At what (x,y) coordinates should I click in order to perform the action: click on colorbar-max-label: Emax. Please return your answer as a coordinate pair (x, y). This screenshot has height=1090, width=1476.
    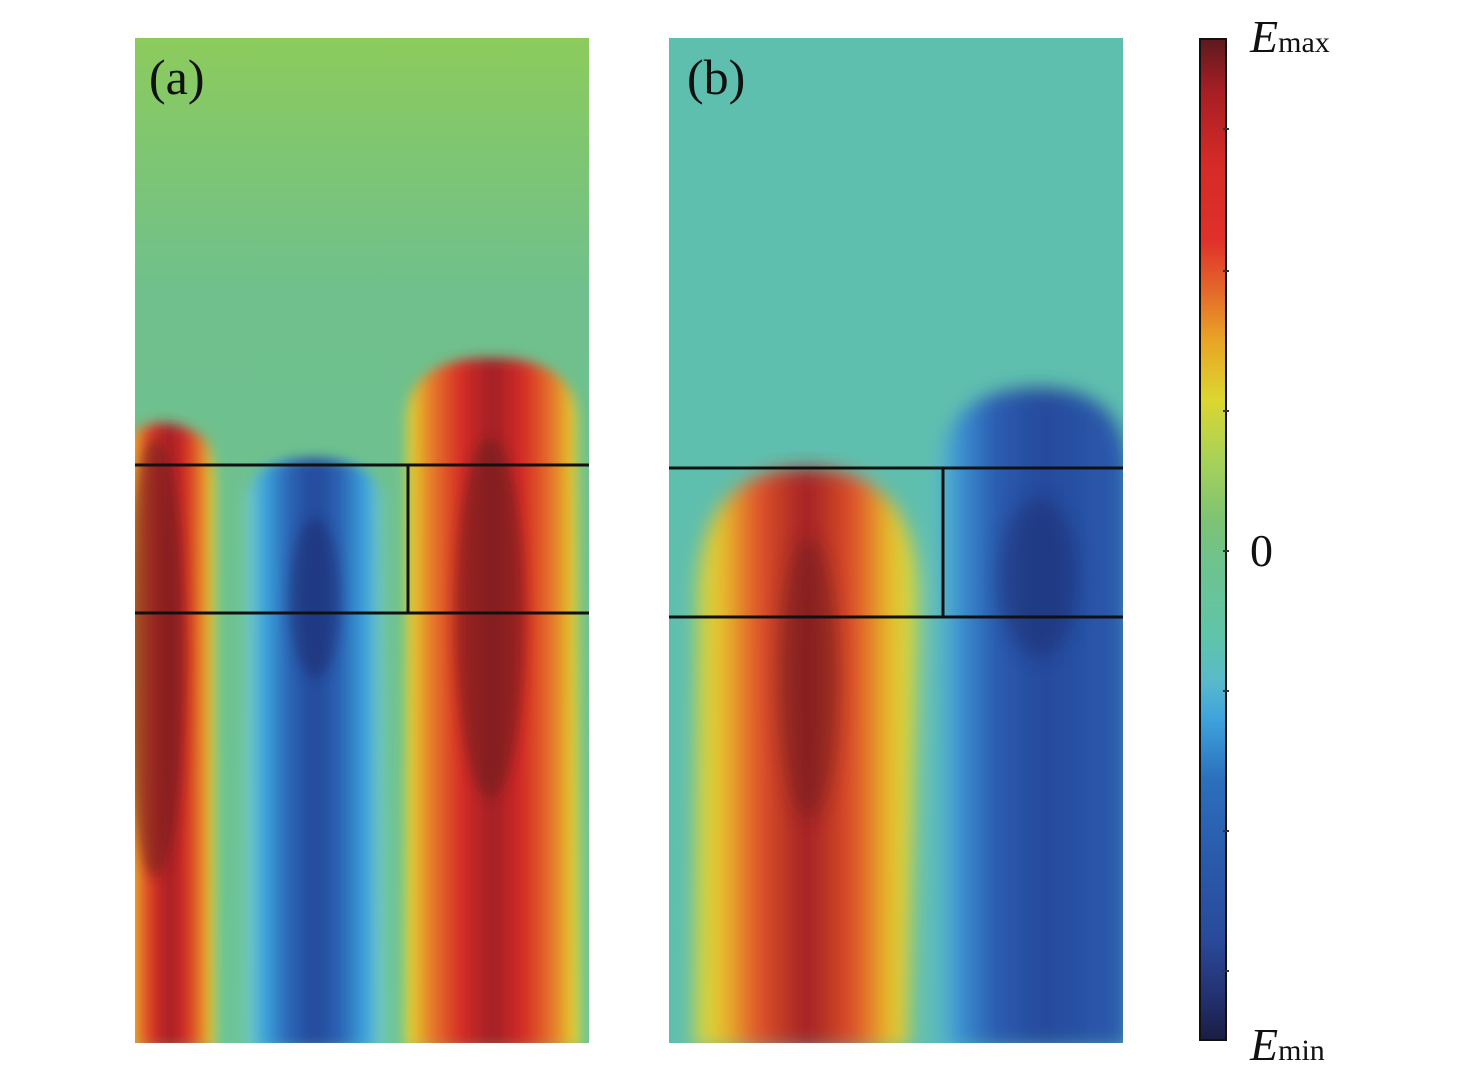
    Looking at the image, I should click on (1290, 37).